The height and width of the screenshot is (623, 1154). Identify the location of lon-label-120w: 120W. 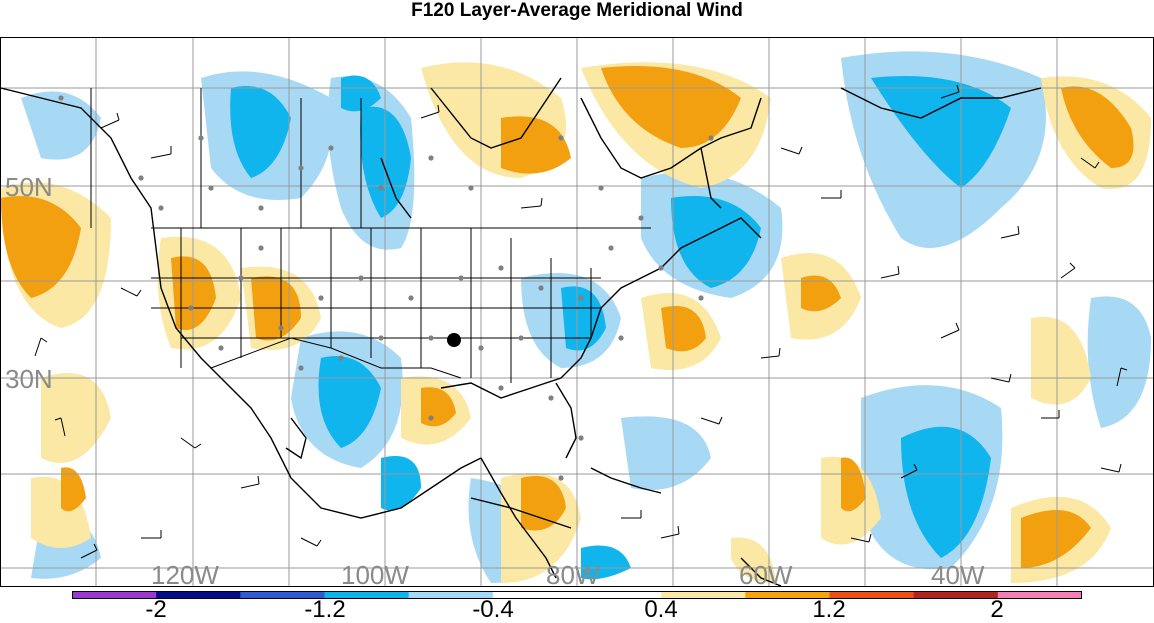
(185, 573).